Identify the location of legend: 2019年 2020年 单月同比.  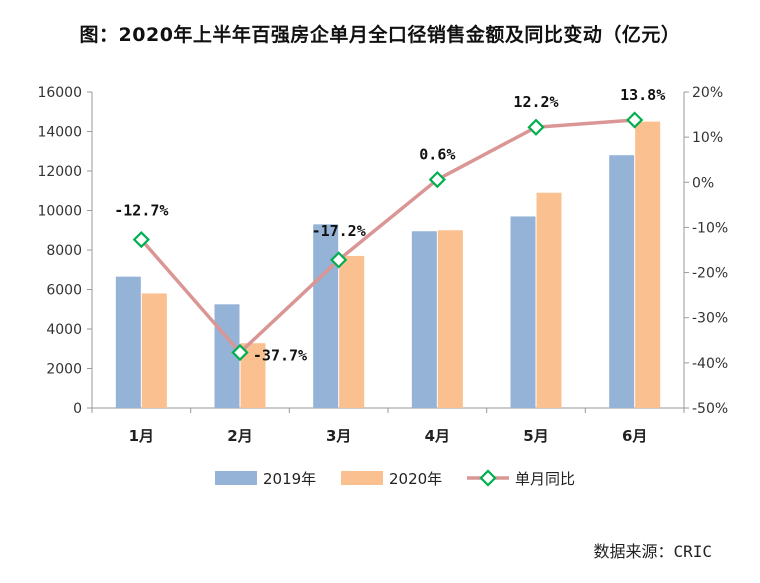
(395, 478).